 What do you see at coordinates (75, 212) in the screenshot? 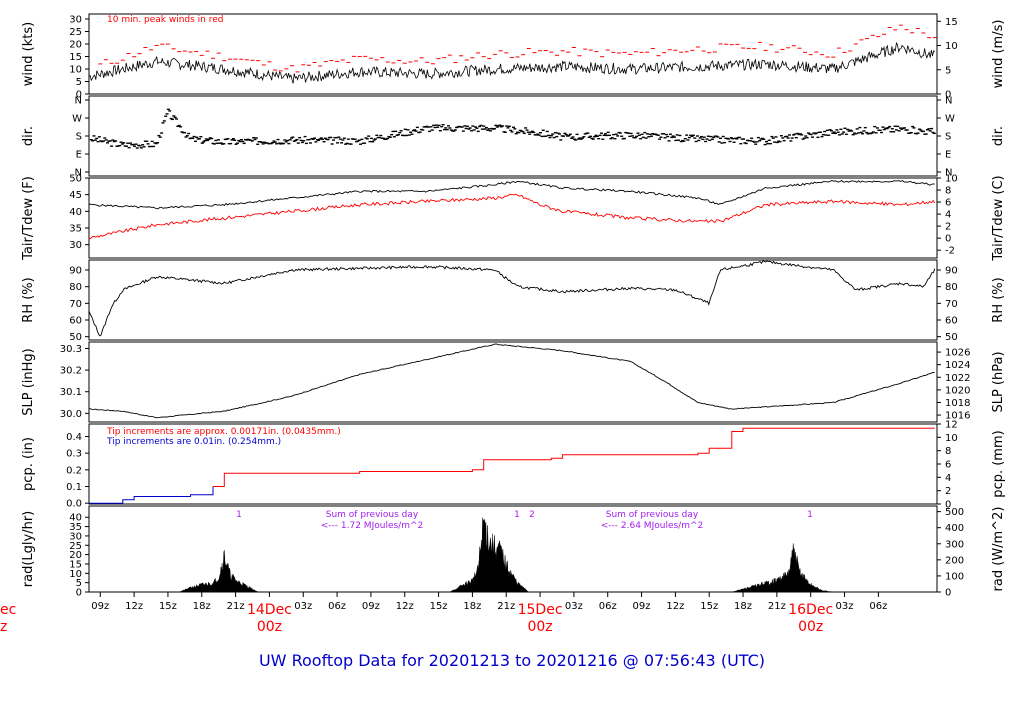
I see `temperature-ytick-left-label: 40` at bounding box center [75, 212].